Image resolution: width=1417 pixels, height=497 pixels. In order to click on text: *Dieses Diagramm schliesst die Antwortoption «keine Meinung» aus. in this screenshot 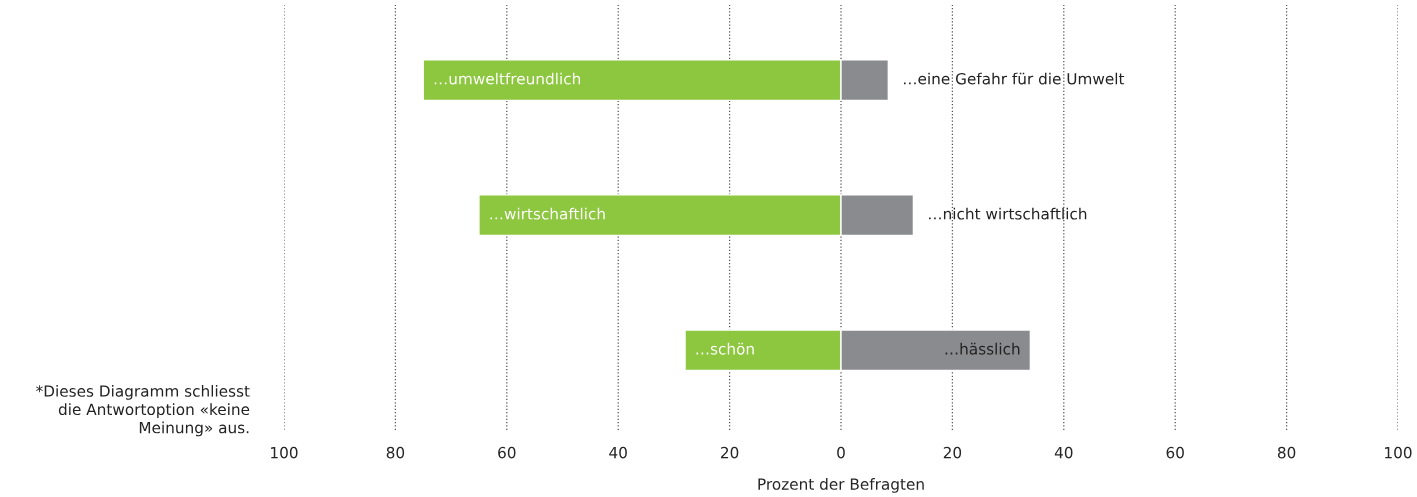, I will do `click(143, 411)`.